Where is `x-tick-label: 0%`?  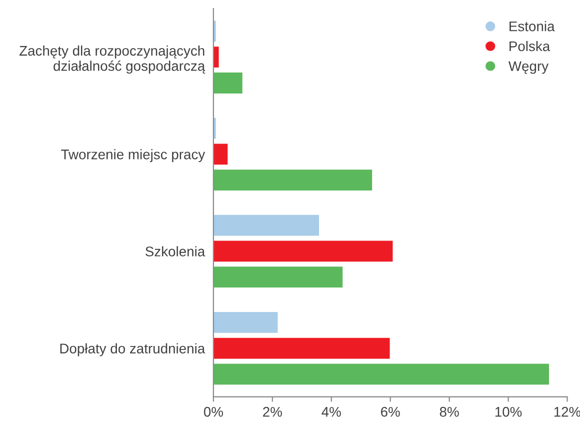
x-tick-label: 0% is located at coordinates (213, 411).